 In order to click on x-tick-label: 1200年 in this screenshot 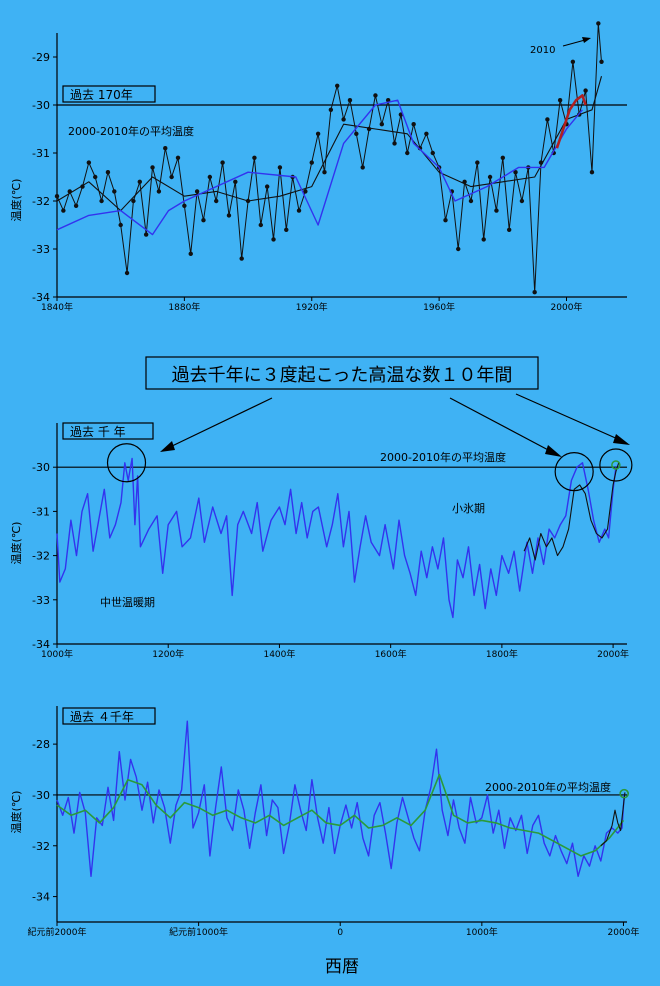, I will do `click(168, 654)`.